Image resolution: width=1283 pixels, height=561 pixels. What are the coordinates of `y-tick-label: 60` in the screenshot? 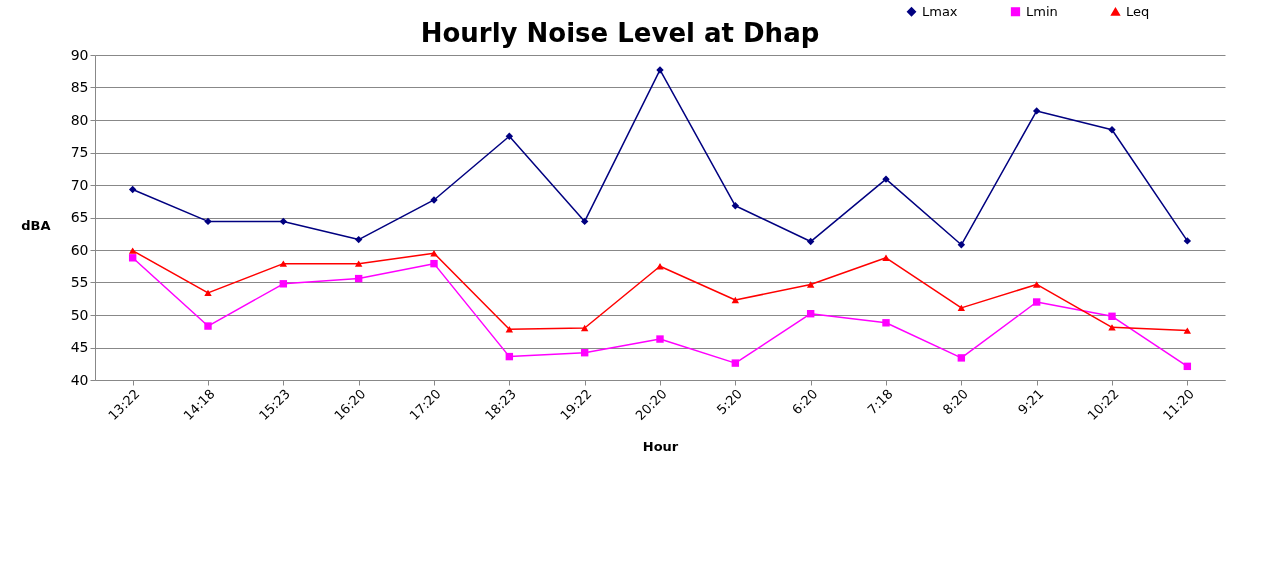 It's located at (79, 249).